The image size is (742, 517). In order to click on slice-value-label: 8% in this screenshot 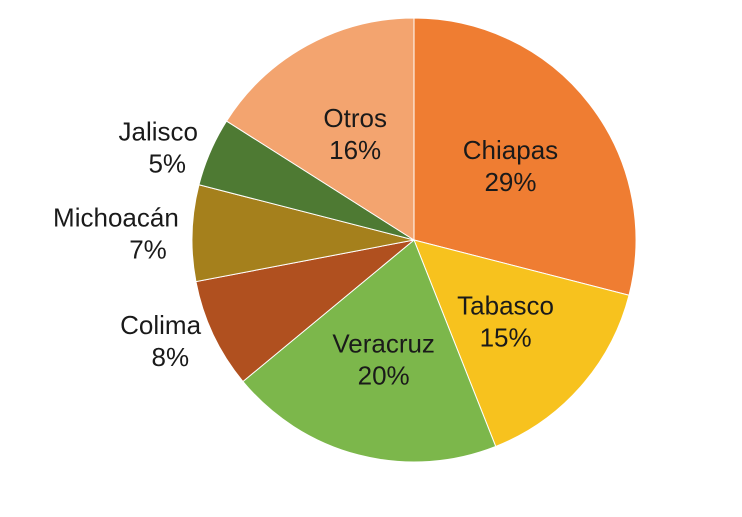, I will do `click(170, 357)`.